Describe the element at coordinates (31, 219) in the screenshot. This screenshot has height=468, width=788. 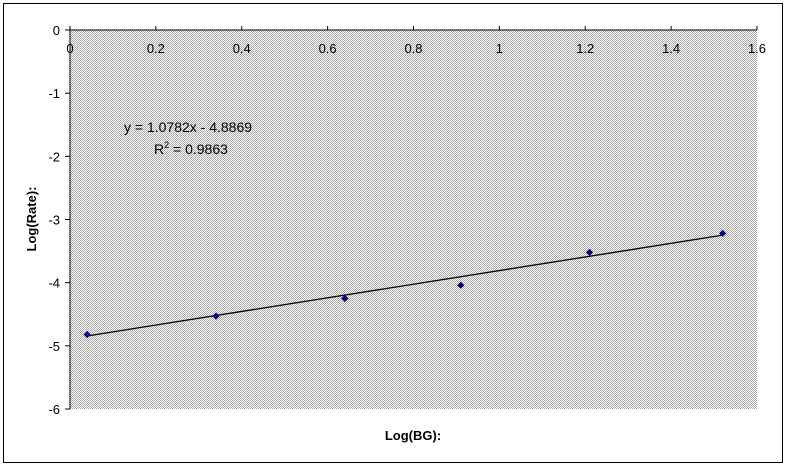
I see `y-axis-title: Log(Rate):` at that location.